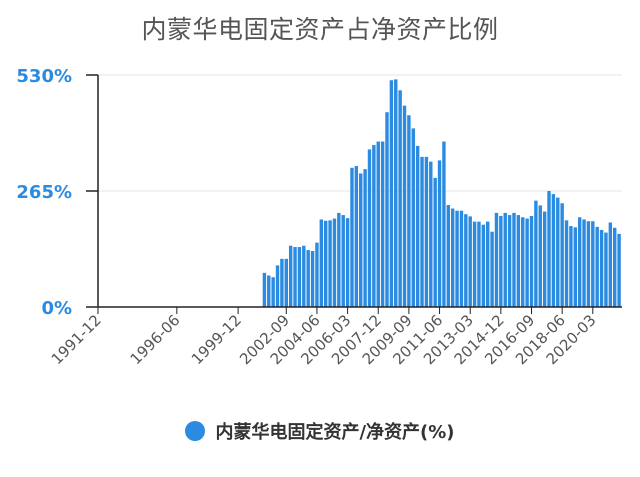 The width and height of the screenshot is (640, 477). What do you see at coordinates (320, 29) in the screenshot?
I see `chart-title: 内蒙华电固定资产占净资产比例` at bounding box center [320, 29].